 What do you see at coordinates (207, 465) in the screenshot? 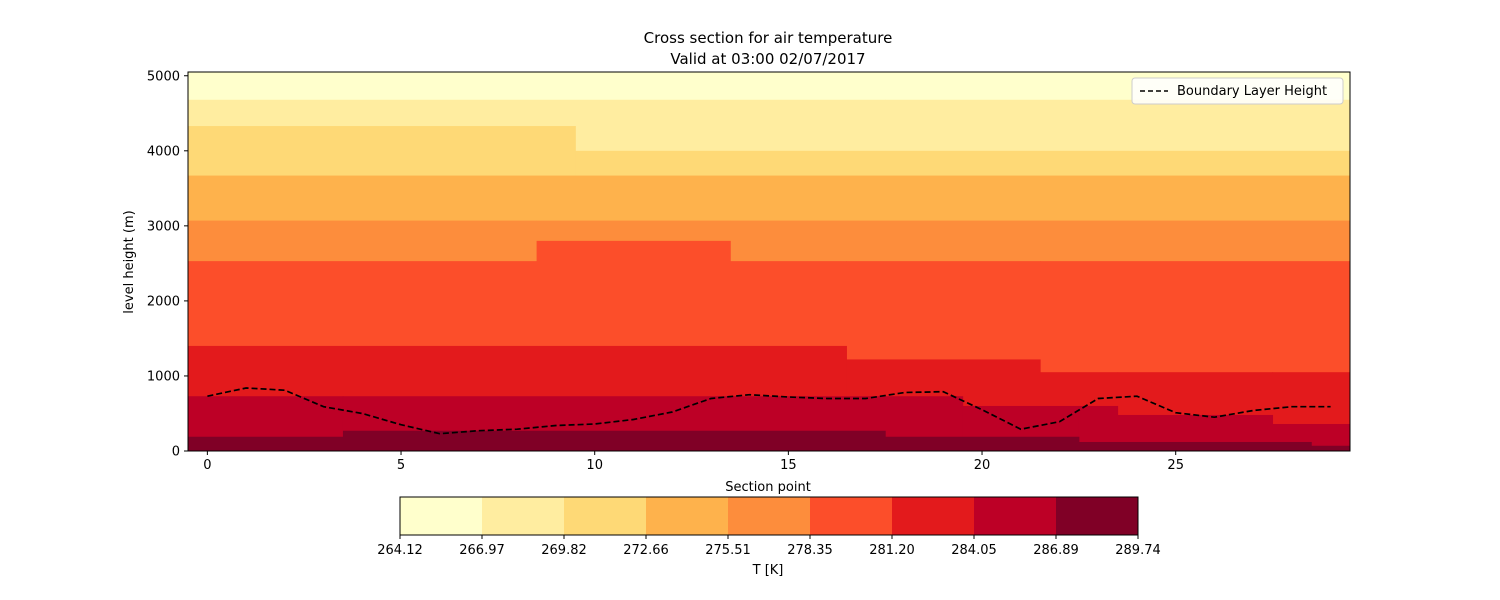
I see `x-tick-label: 0` at bounding box center [207, 465].